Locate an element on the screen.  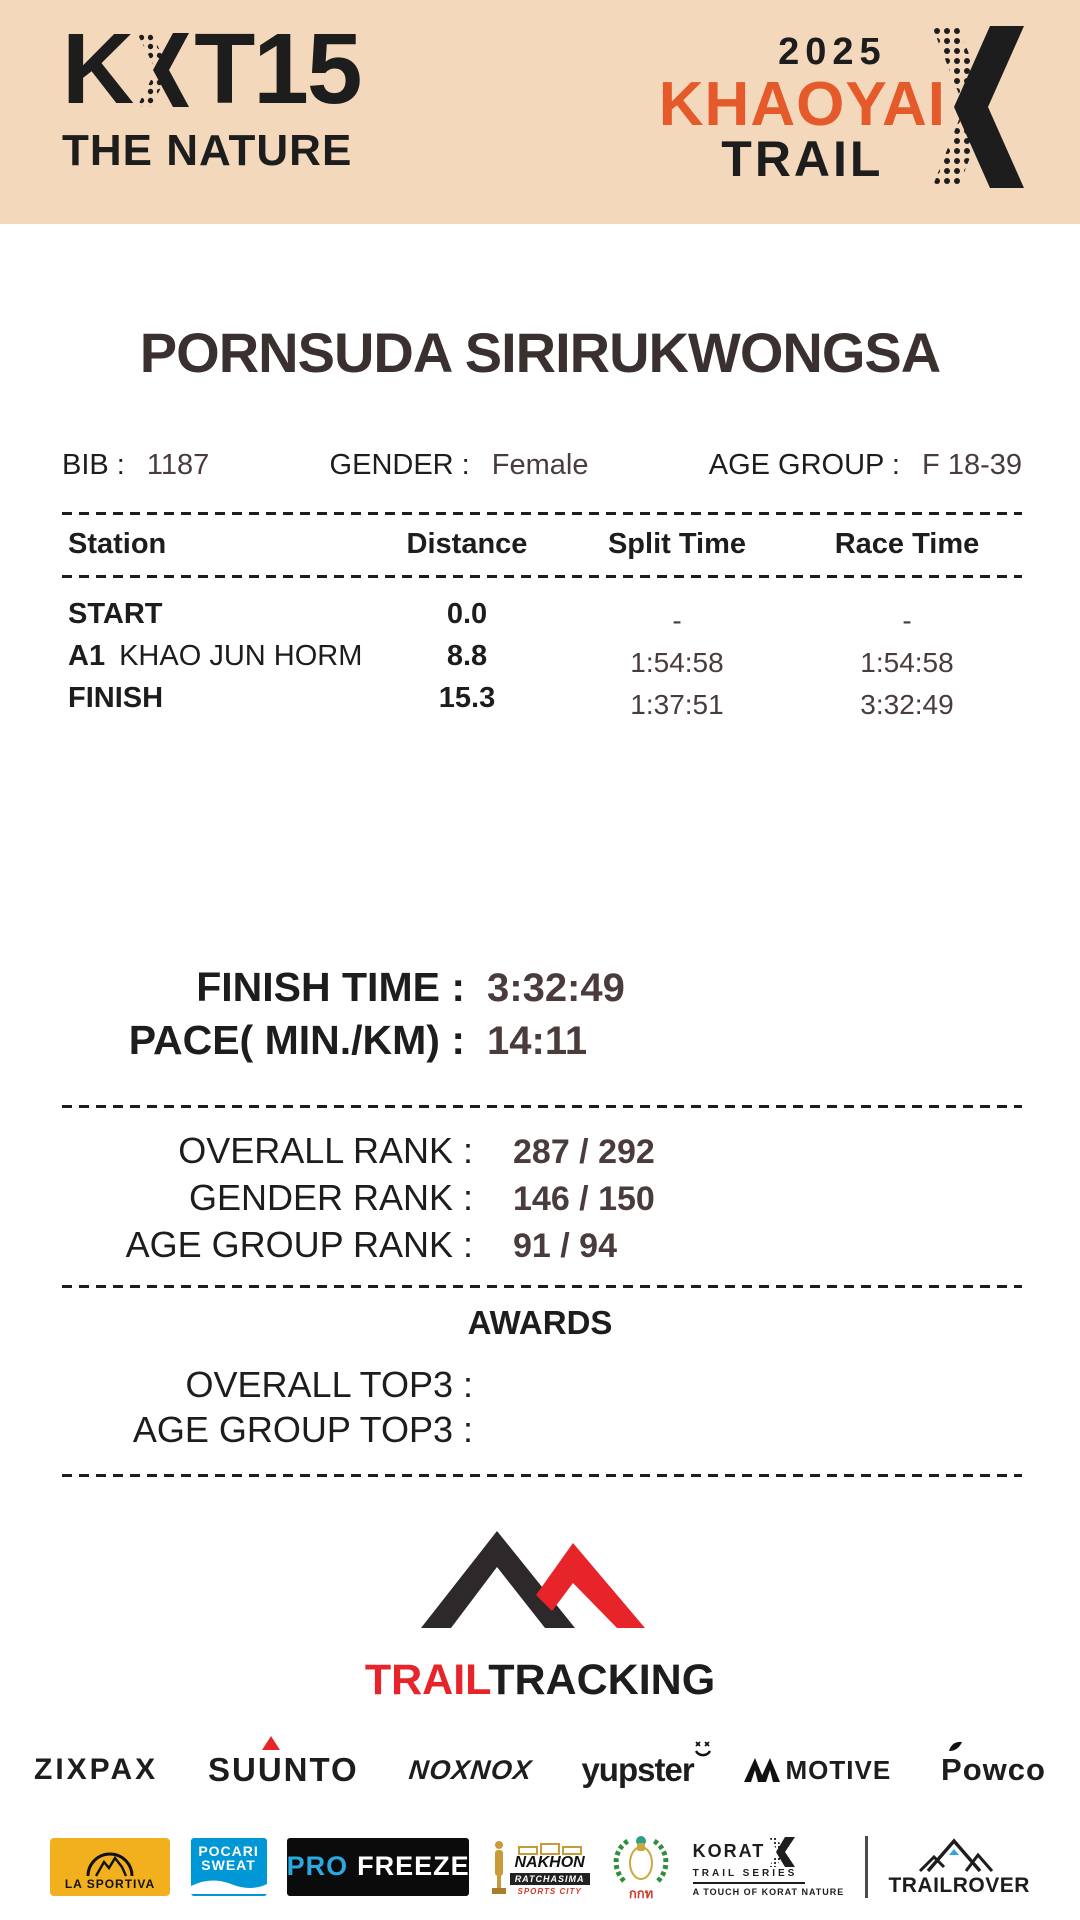
overall-rank-row: OVERALL RANK : 287 / 292 is located at coordinates (540, 1151).